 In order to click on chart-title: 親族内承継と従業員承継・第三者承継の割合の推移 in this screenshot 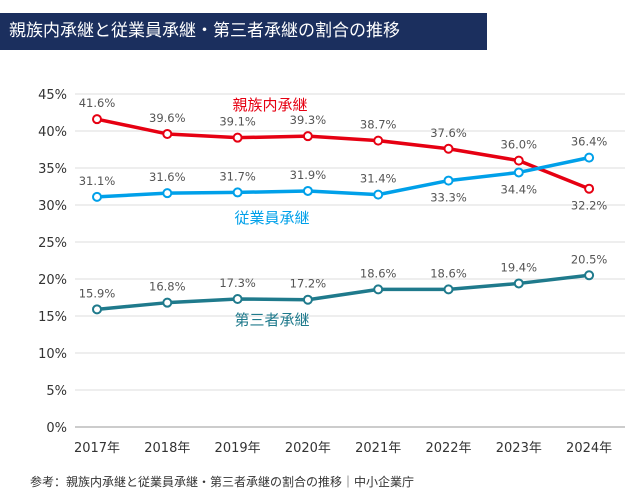, I will do `click(243, 31)`.